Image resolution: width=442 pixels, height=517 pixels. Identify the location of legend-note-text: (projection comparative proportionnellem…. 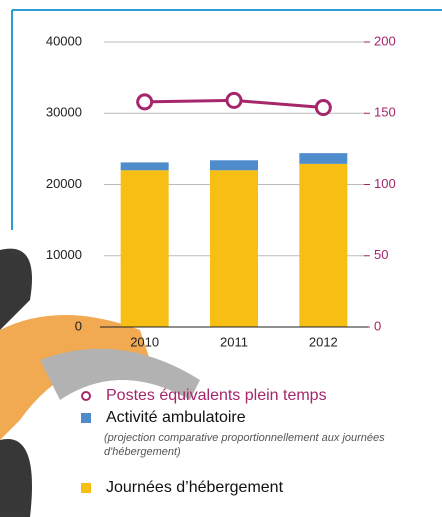
(244, 445).